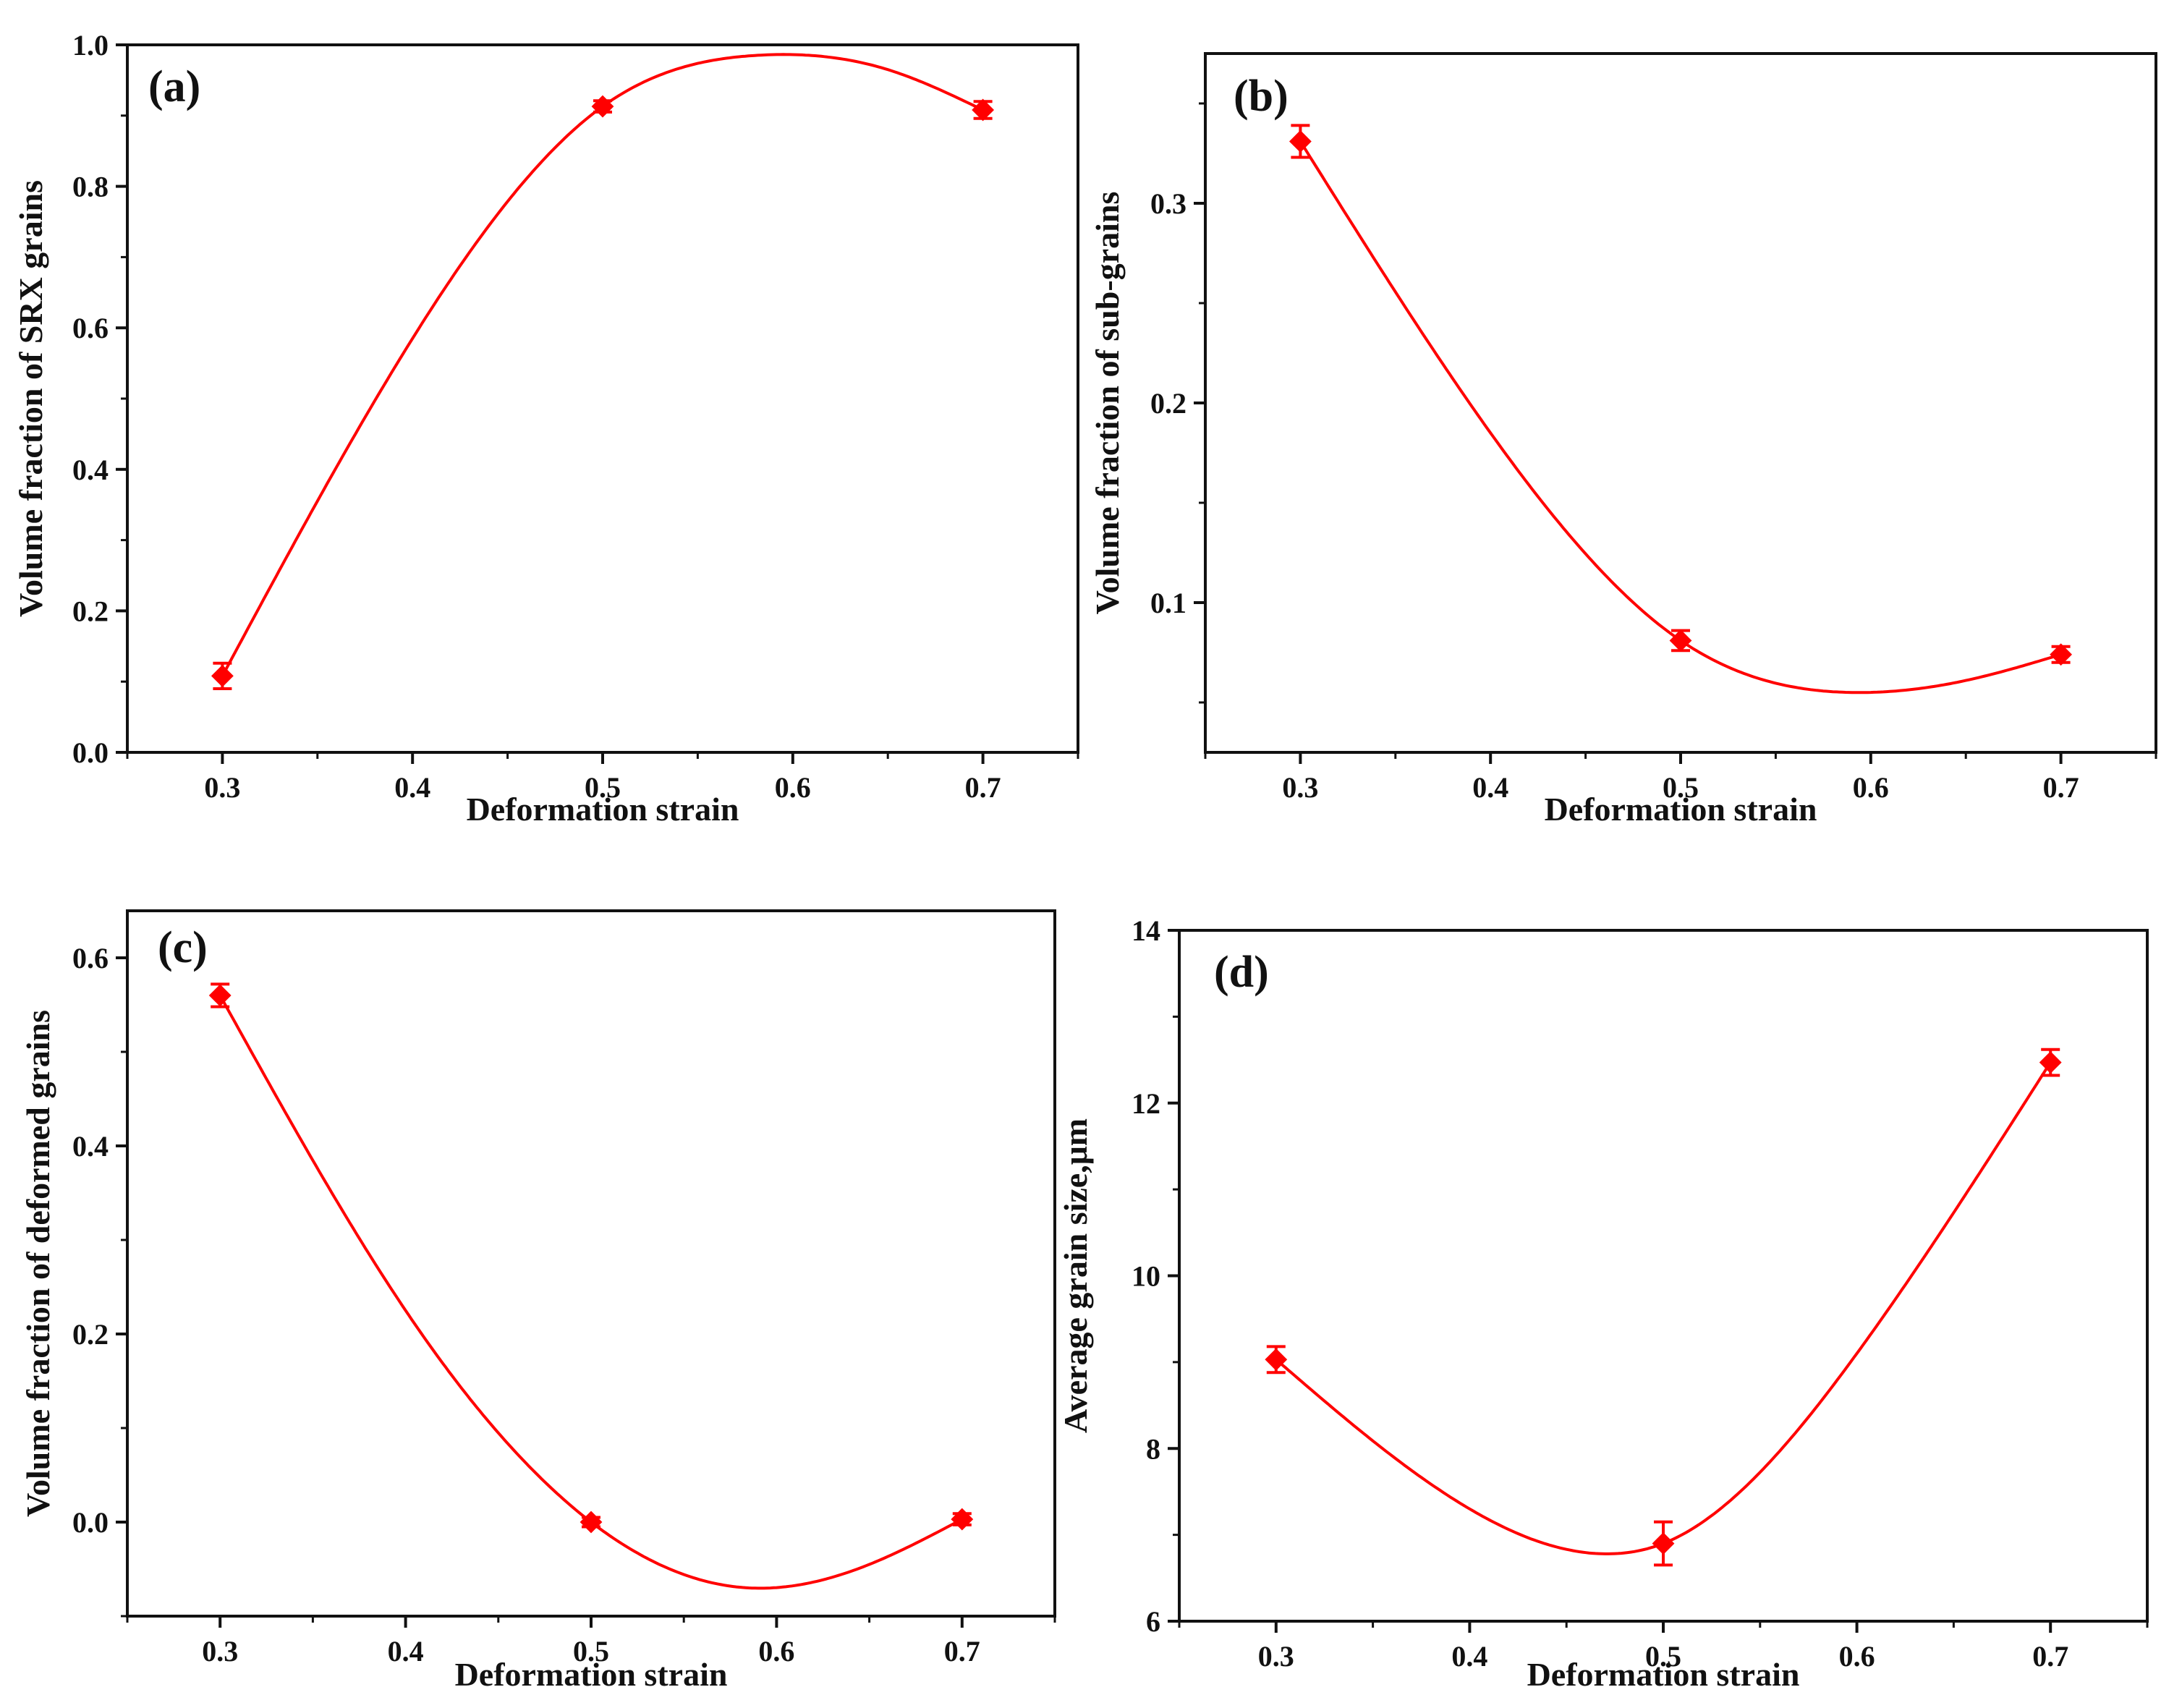 This screenshot has width=2182, height=1708. Describe the element at coordinates (1107, 404) in the screenshot. I see `y-axis-title: Volume fraction of sub-grains` at that location.